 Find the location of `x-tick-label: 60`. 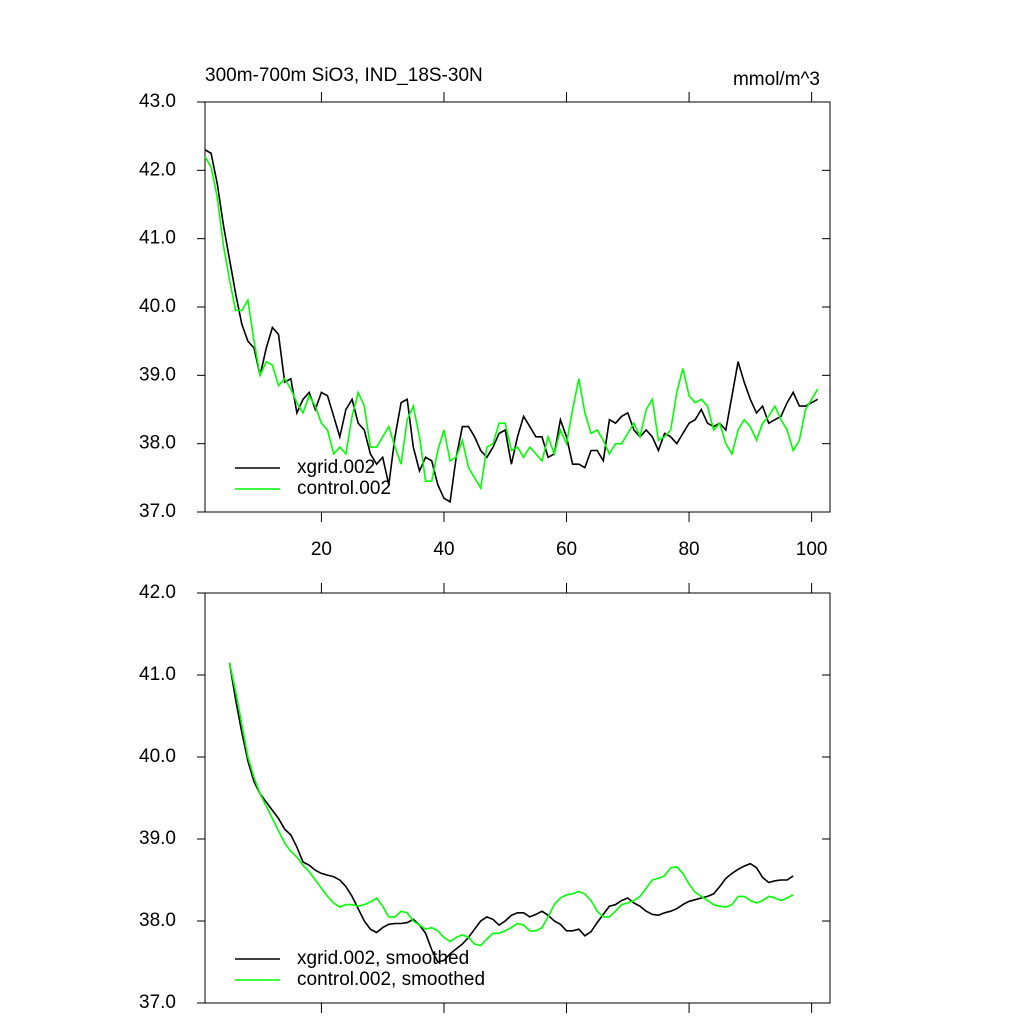

x-tick-label: 60 is located at coordinates (566, 549).